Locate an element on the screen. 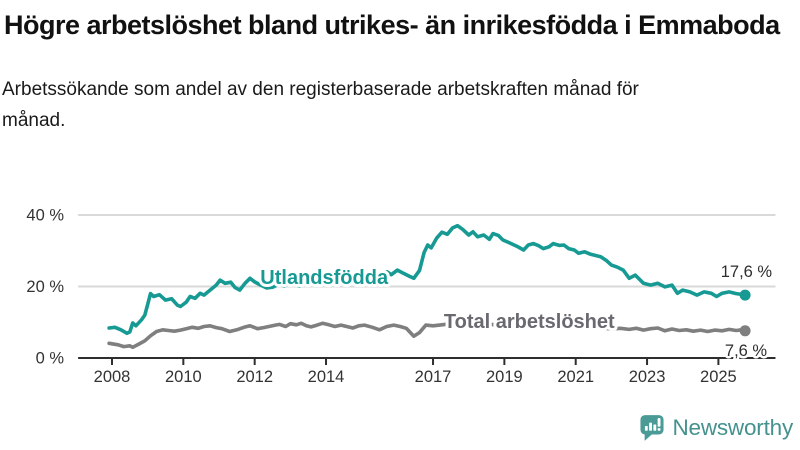 The height and width of the screenshot is (450, 800). x-tick-label: 2023 is located at coordinates (647, 377).